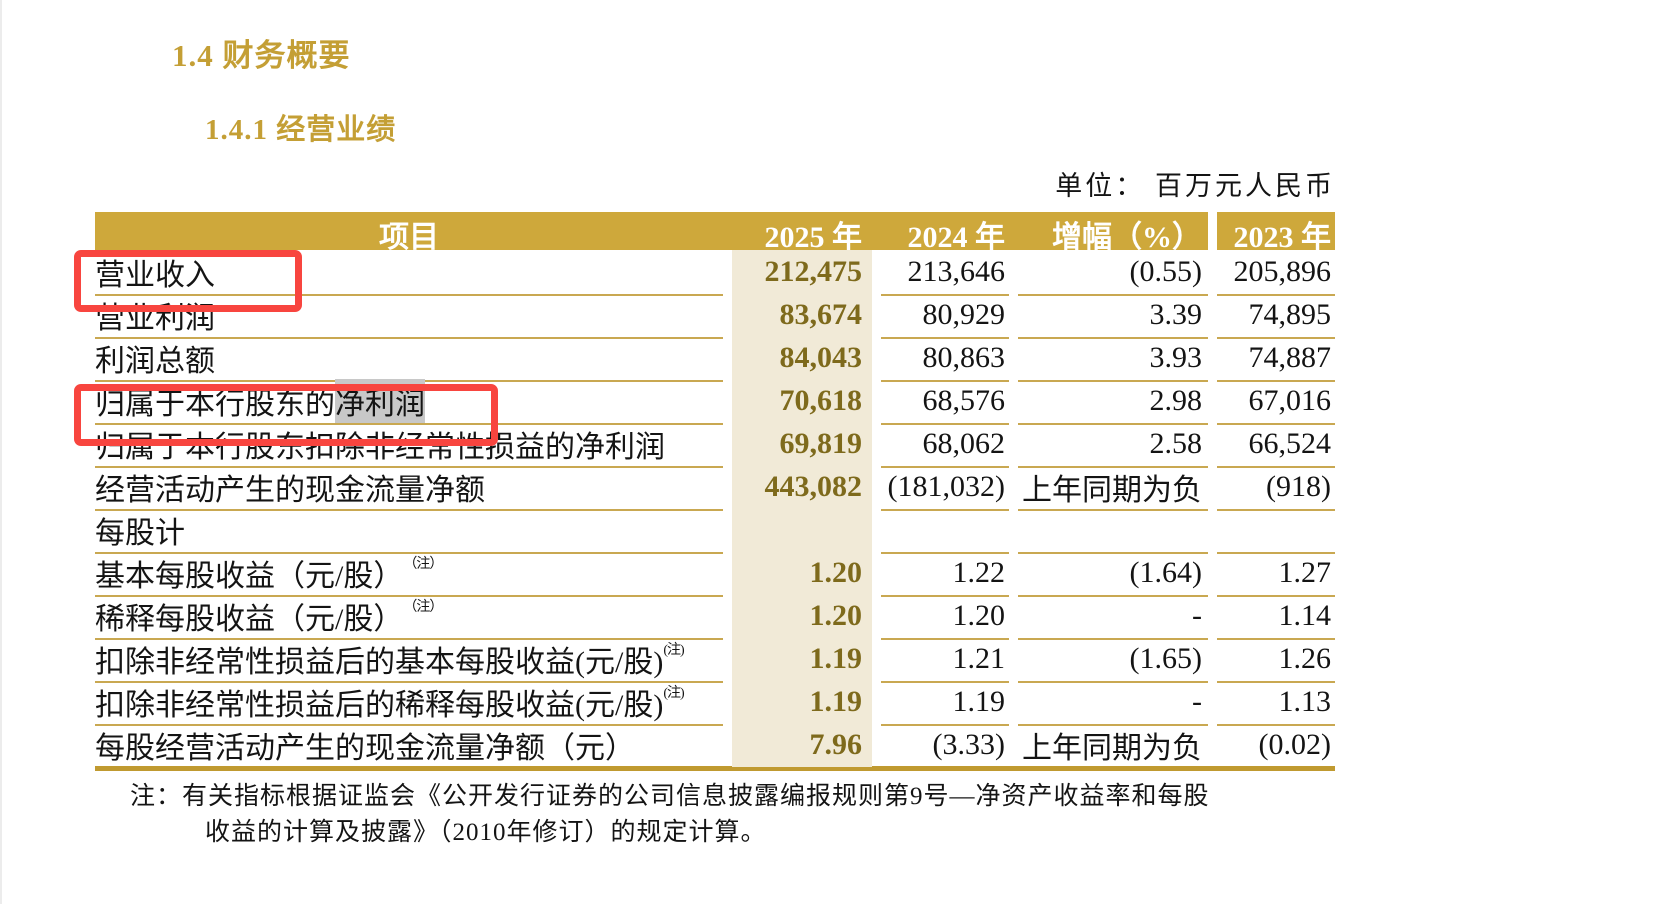 The width and height of the screenshot is (1674, 904). I want to click on page-edge-line, so click(1, 452).